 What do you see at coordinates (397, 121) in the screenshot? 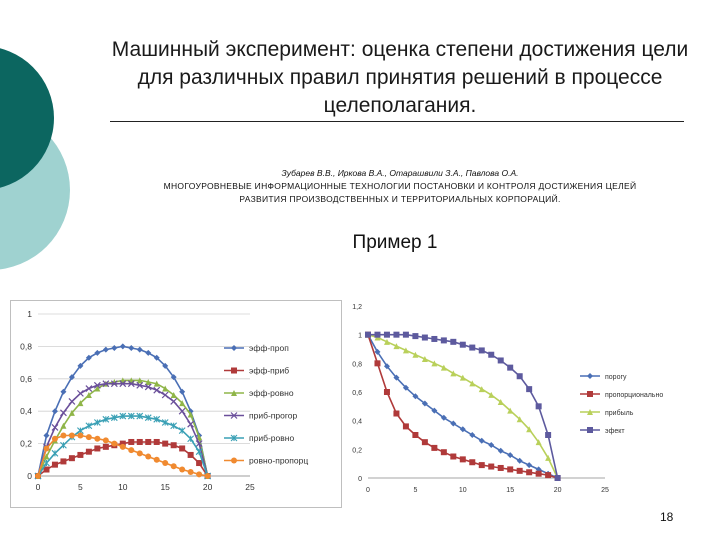
I see `title-underline` at bounding box center [397, 121].